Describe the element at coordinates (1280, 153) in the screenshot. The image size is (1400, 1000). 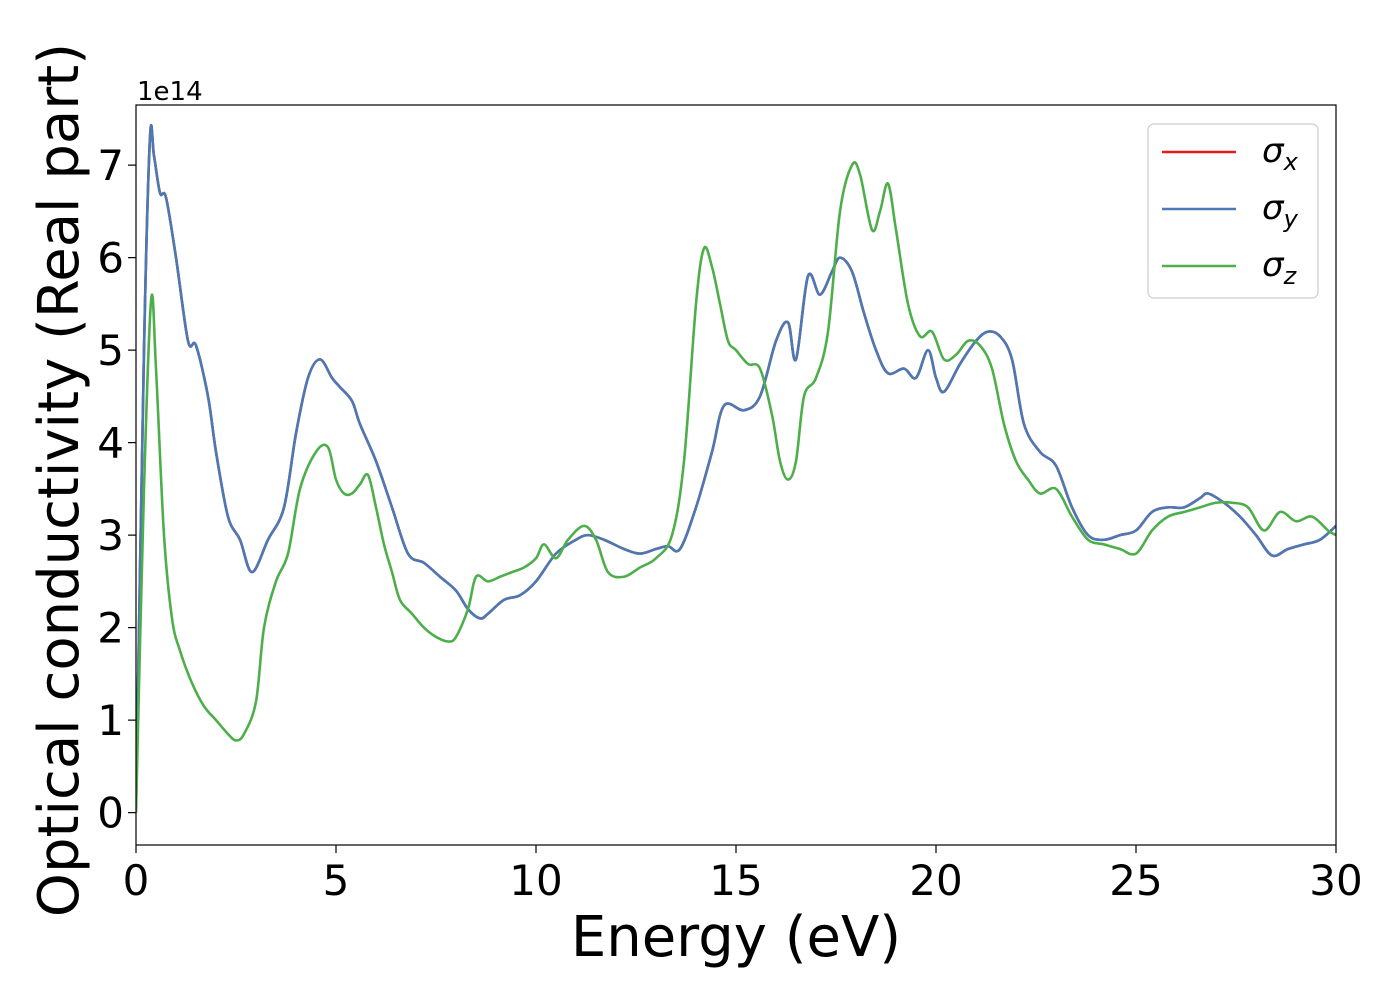
I see `legend-label-x: σx` at that location.